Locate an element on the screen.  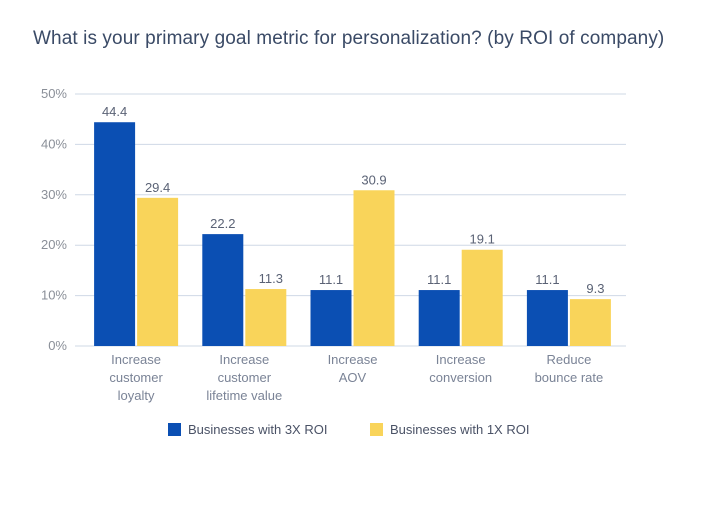
y-tick-label: 20% is located at coordinates (54, 244).